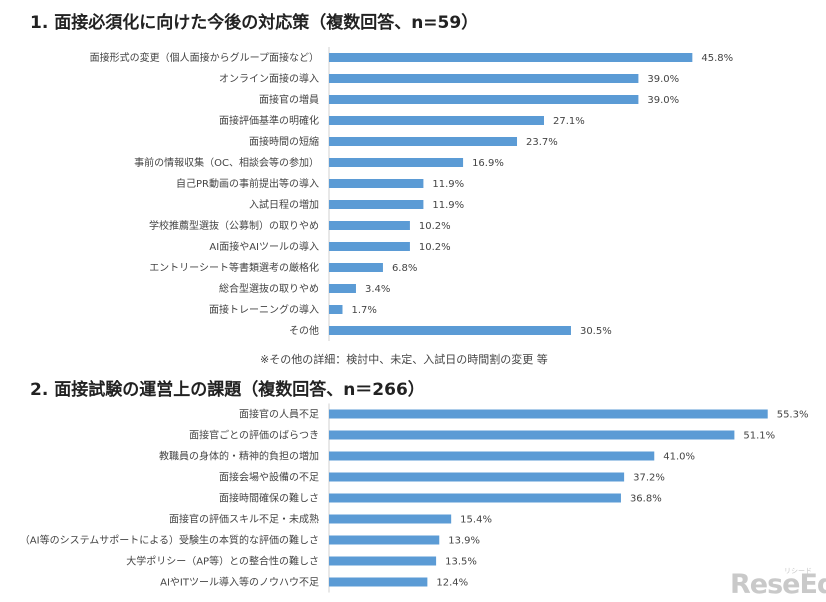 The height and width of the screenshot is (602, 826). What do you see at coordinates (284, 141) in the screenshot?
I see `category-label: 面接時間の短縮` at bounding box center [284, 141].